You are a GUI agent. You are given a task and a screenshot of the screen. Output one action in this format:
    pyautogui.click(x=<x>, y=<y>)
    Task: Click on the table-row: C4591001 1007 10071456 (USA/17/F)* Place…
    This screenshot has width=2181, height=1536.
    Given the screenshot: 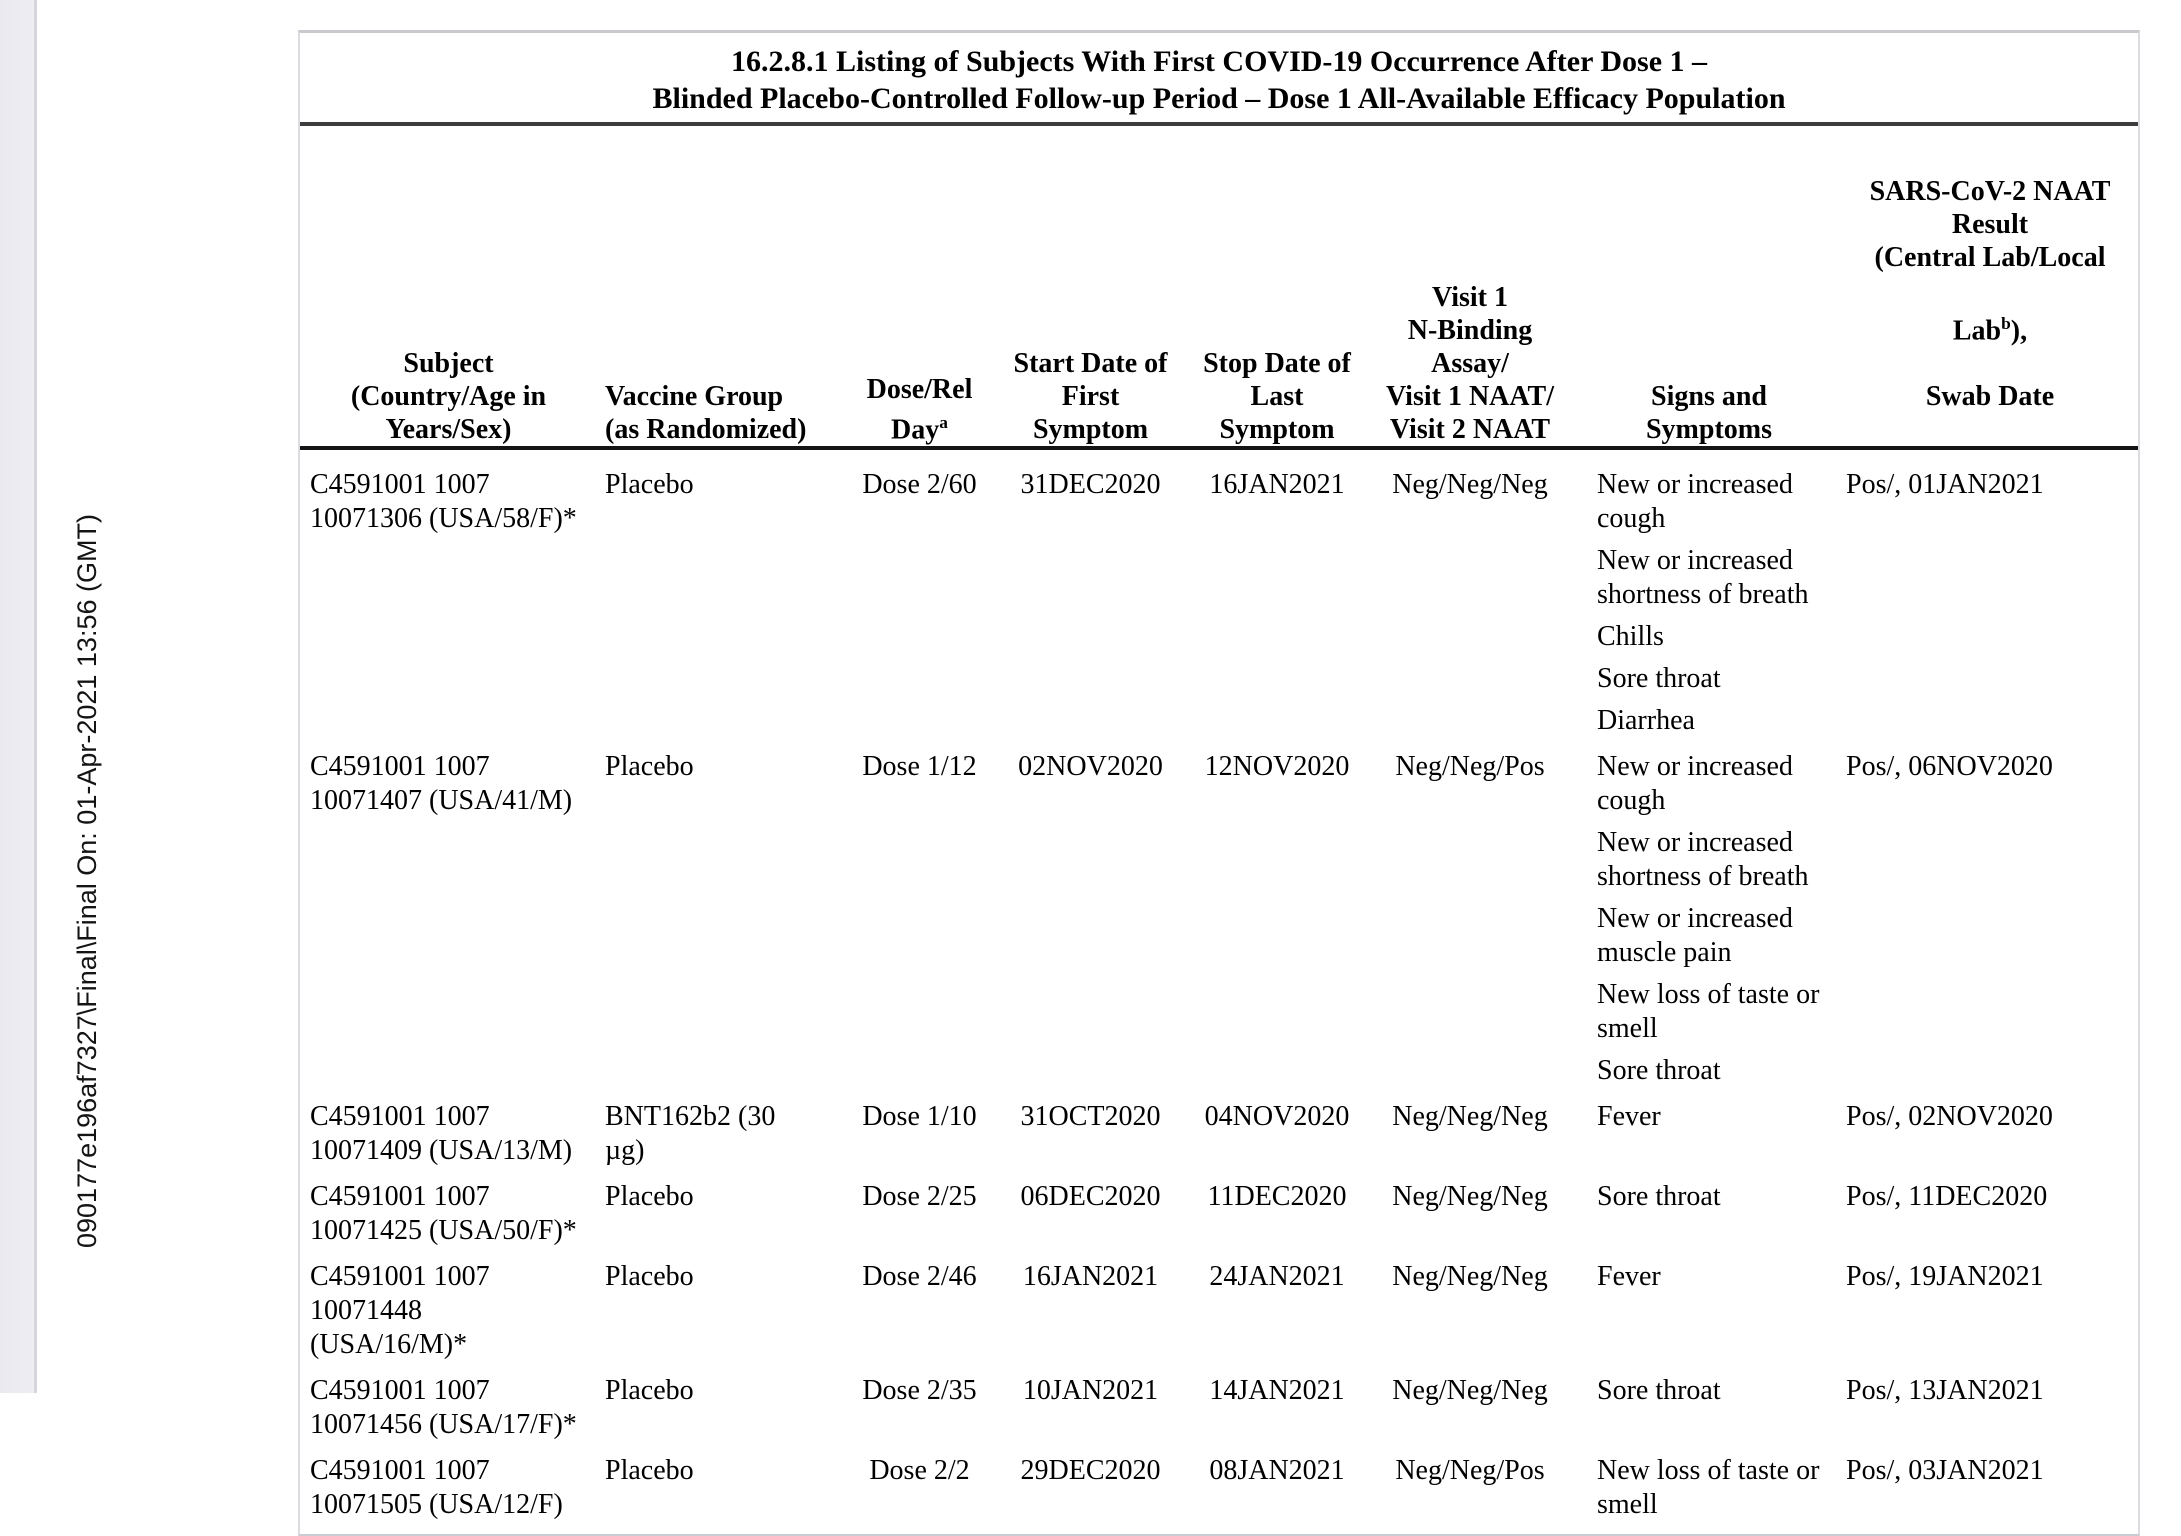 What is the action you would take?
    pyautogui.click(x=1219, y=1402)
    